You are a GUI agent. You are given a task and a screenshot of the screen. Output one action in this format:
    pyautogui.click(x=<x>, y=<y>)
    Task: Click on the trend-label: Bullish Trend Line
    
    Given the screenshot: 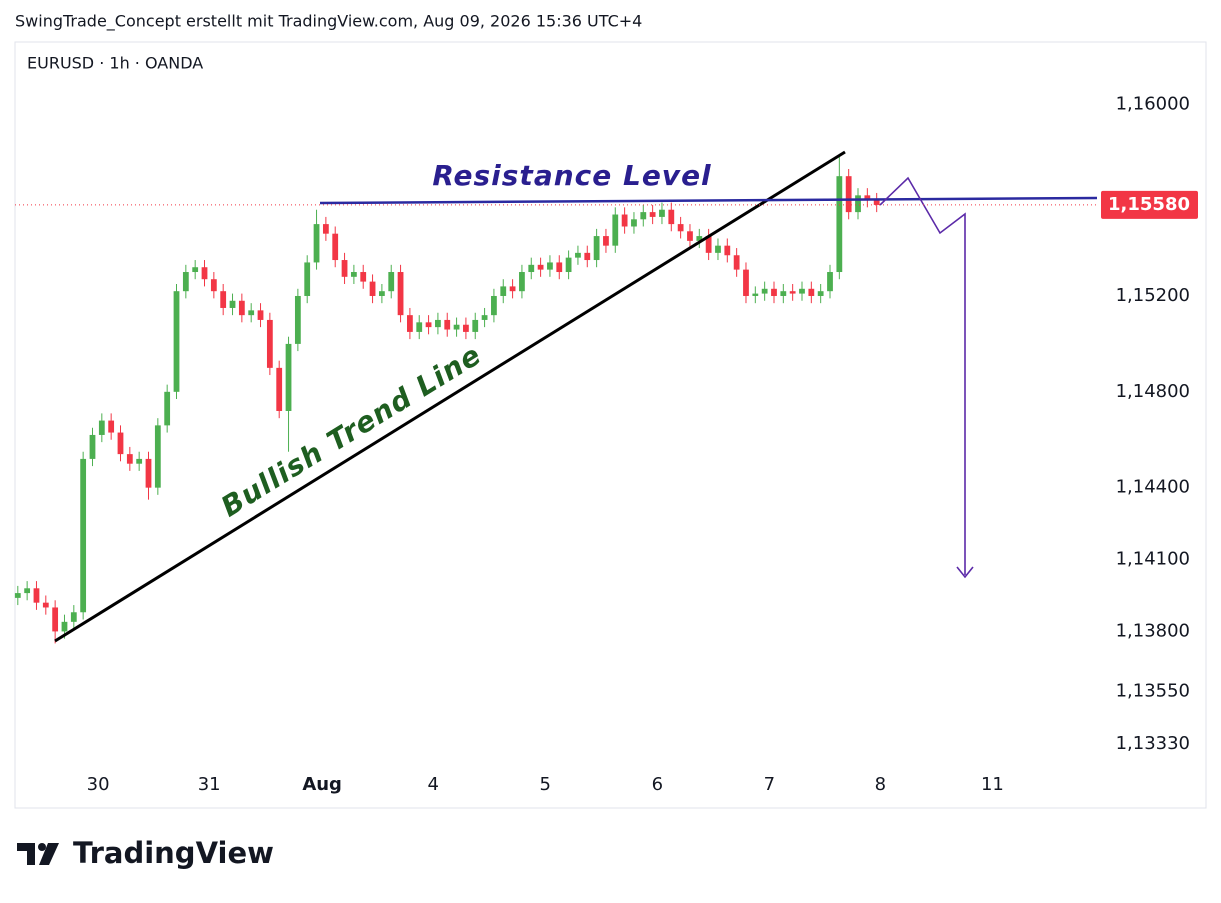 What is the action you would take?
    pyautogui.click(x=351, y=430)
    